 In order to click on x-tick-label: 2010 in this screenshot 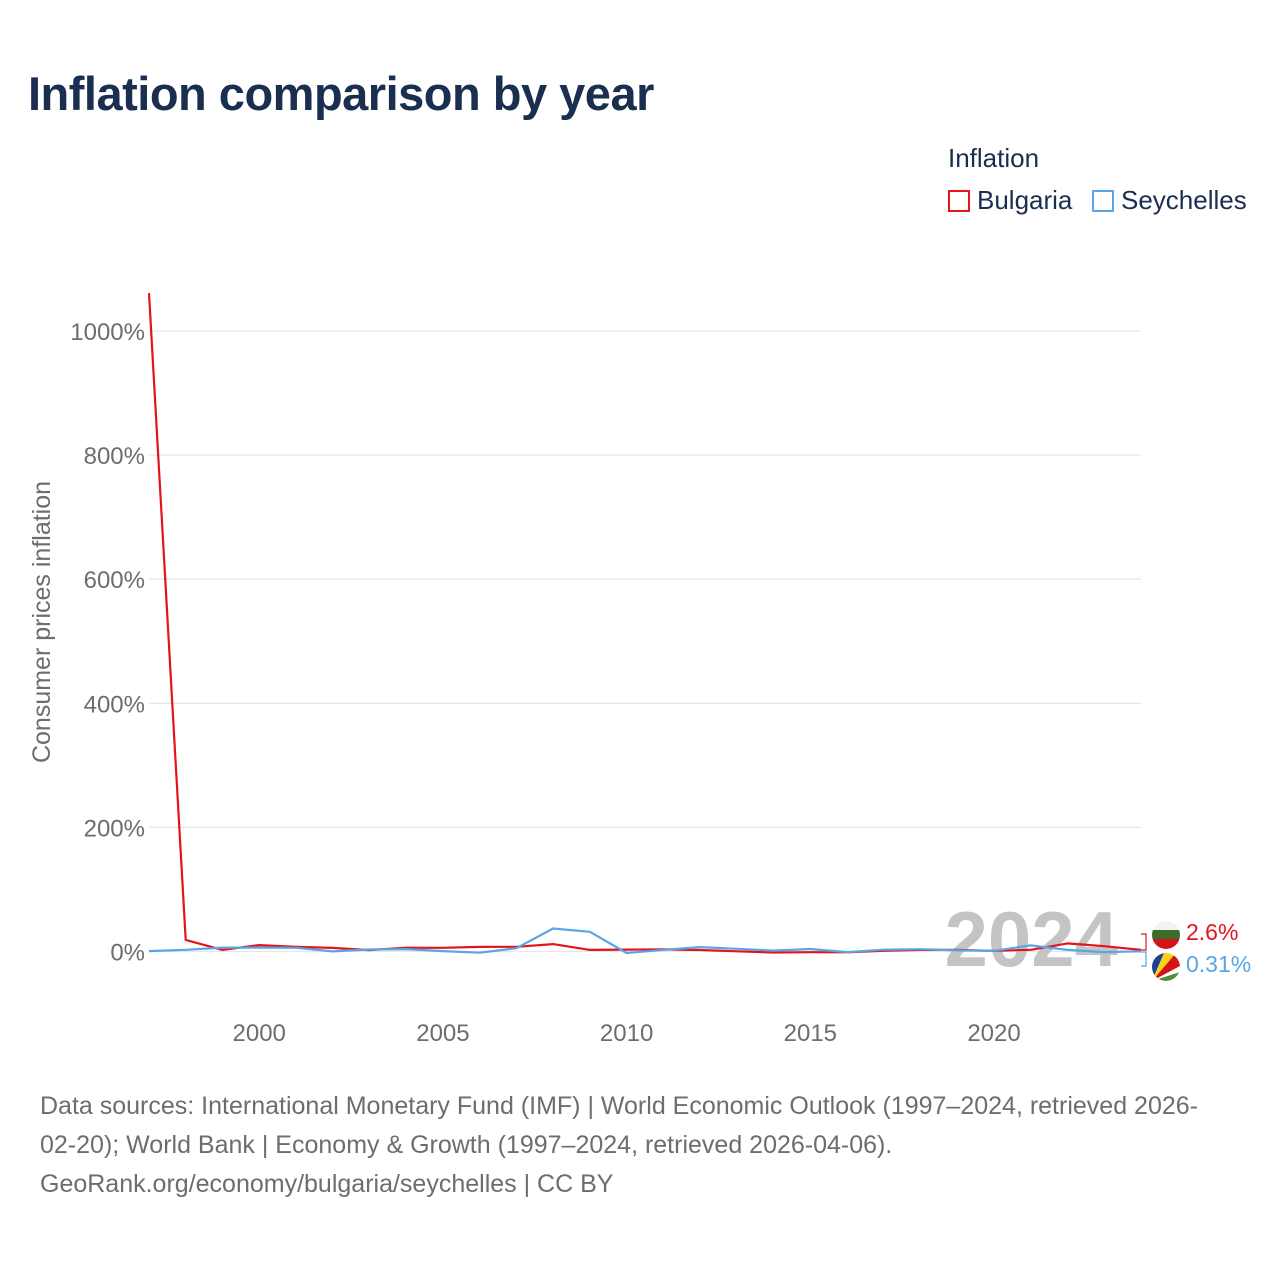, I will do `click(626, 1033)`.